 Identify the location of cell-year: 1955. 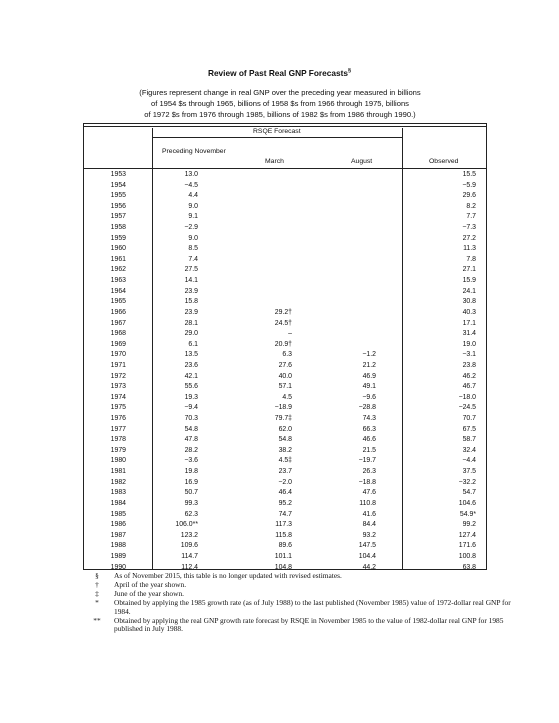
(118, 196).